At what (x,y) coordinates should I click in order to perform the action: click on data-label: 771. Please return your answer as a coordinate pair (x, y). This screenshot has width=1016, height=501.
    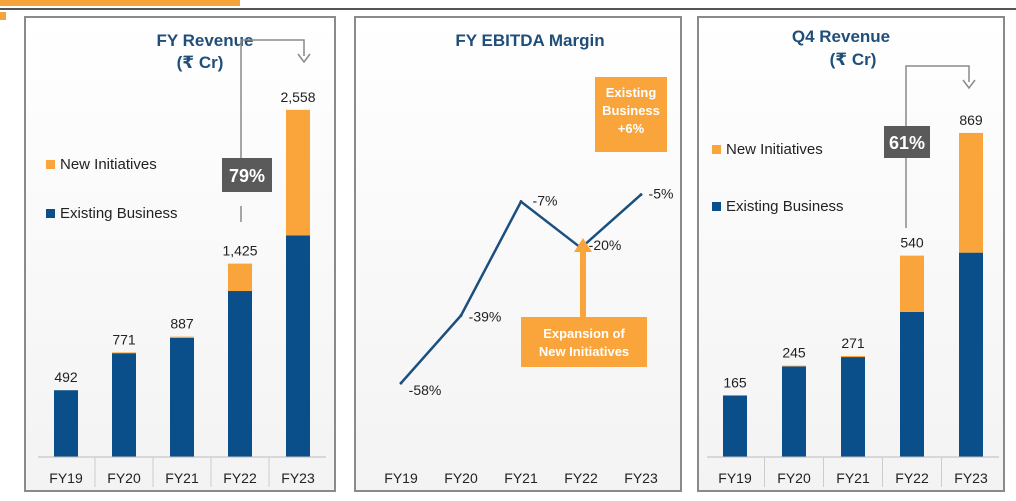
    Looking at the image, I should click on (124, 339).